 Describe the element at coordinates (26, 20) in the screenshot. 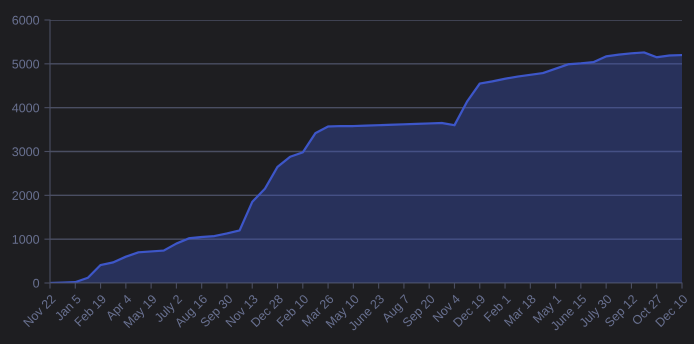

I see `y-tick-label: 6000` at that location.